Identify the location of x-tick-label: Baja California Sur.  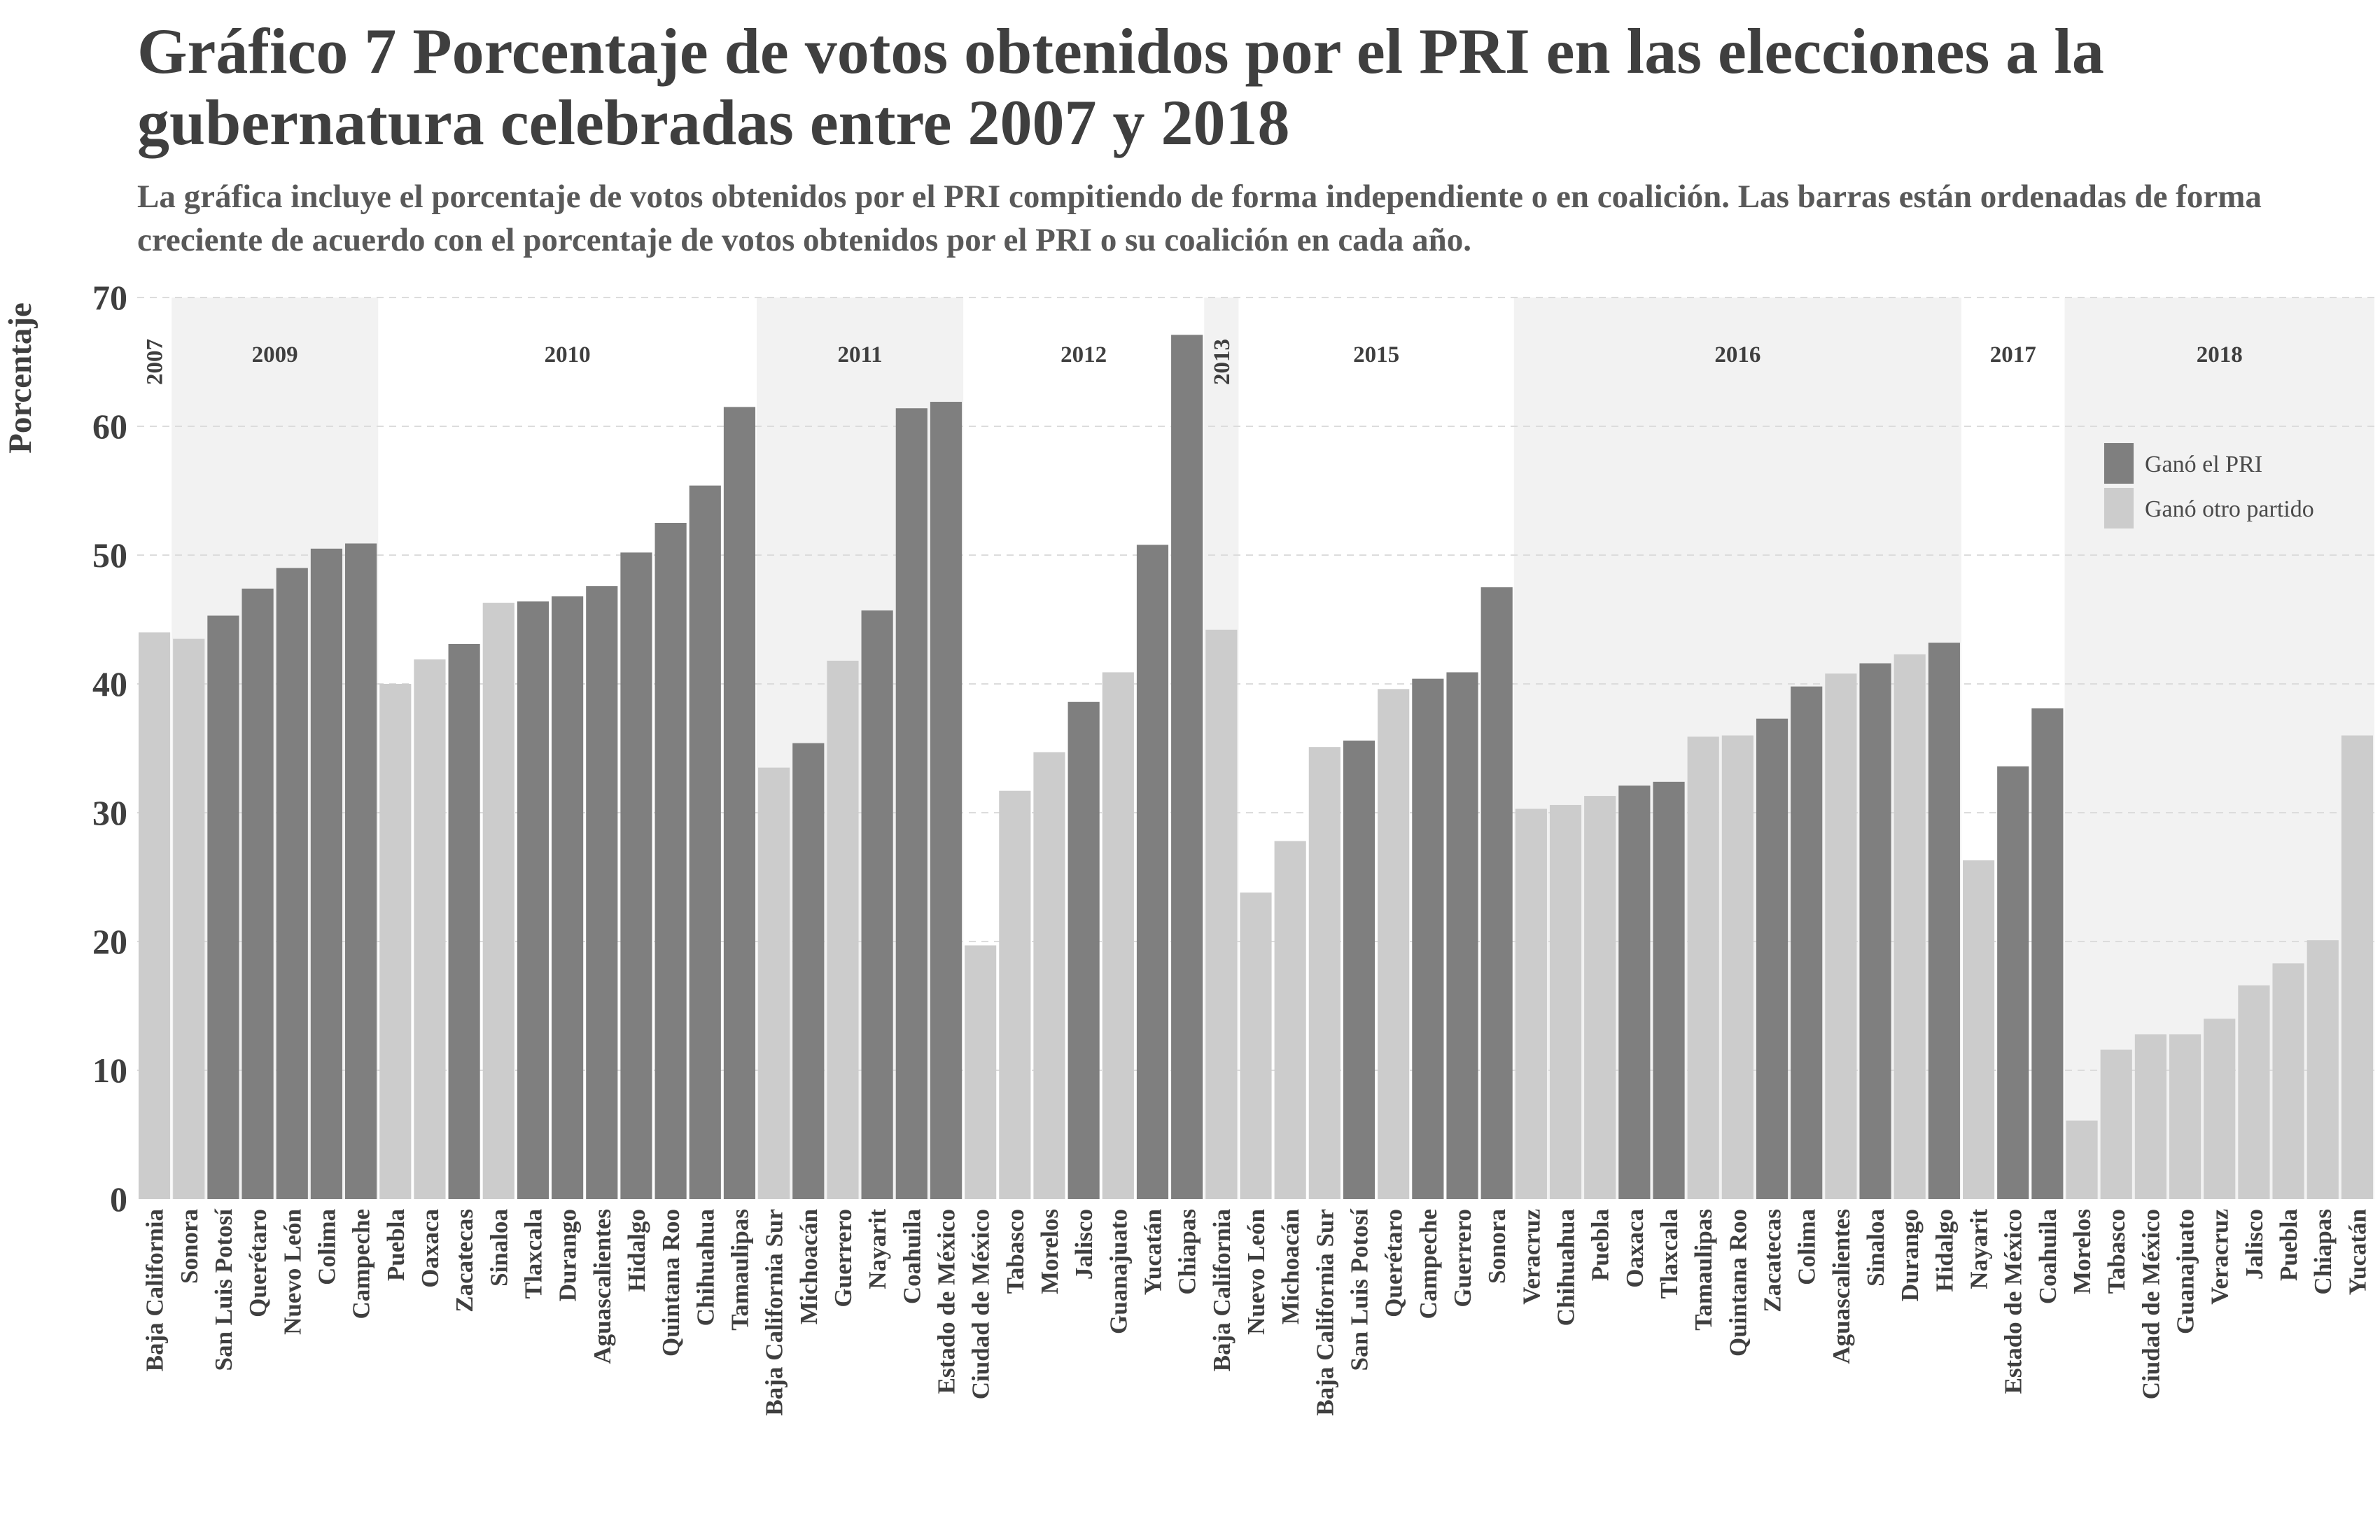
(1324, 1312).